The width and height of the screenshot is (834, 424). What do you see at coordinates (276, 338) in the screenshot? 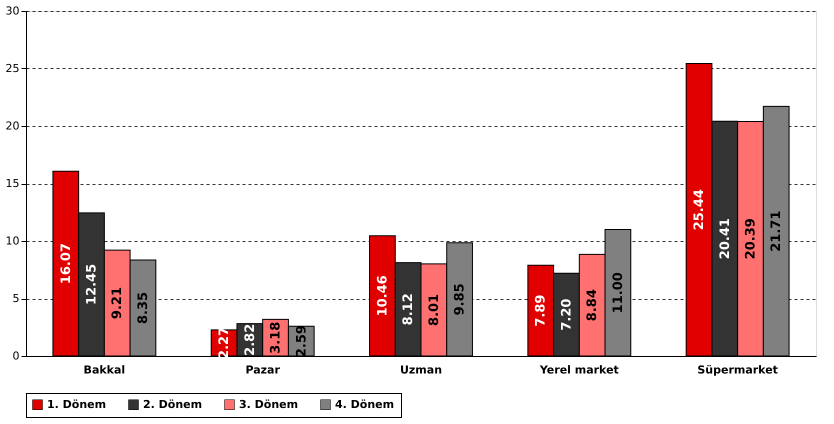
I see `data-label: 3.18` at bounding box center [276, 338].